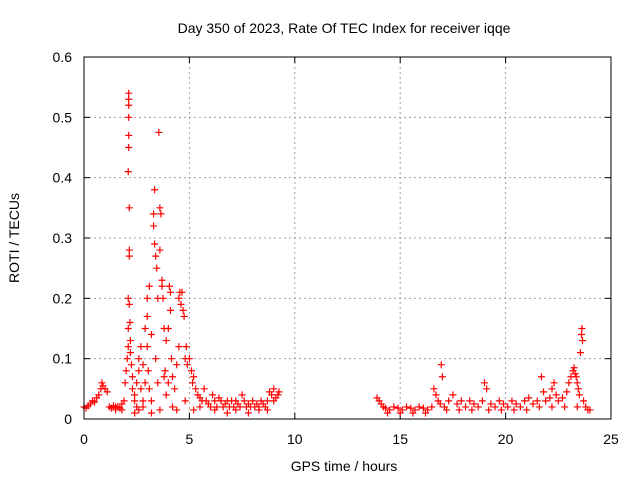 Image resolution: width=640 pixels, height=480 pixels. I want to click on y-tick-label: 0, so click(68, 419).